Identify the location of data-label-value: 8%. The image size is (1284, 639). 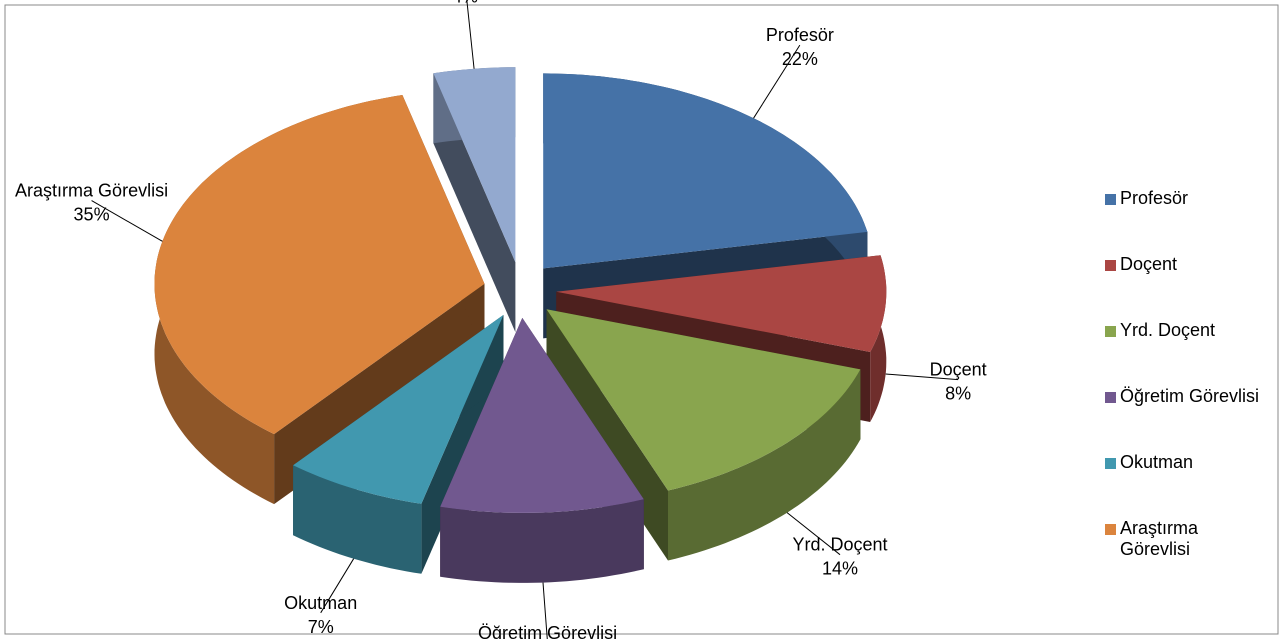
(958, 394).